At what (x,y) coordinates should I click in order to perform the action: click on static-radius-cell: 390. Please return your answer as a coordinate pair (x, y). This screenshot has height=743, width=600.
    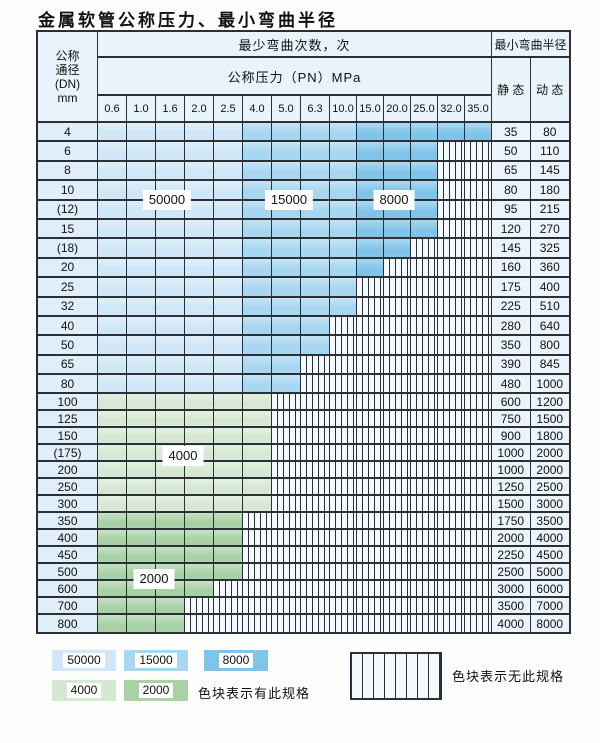
    Looking at the image, I should click on (511, 365).